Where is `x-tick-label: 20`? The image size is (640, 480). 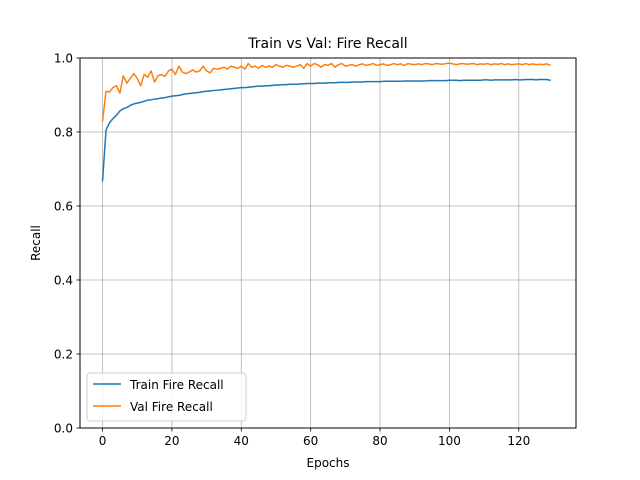 x-tick-label: 20 is located at coordinates (171, 441).